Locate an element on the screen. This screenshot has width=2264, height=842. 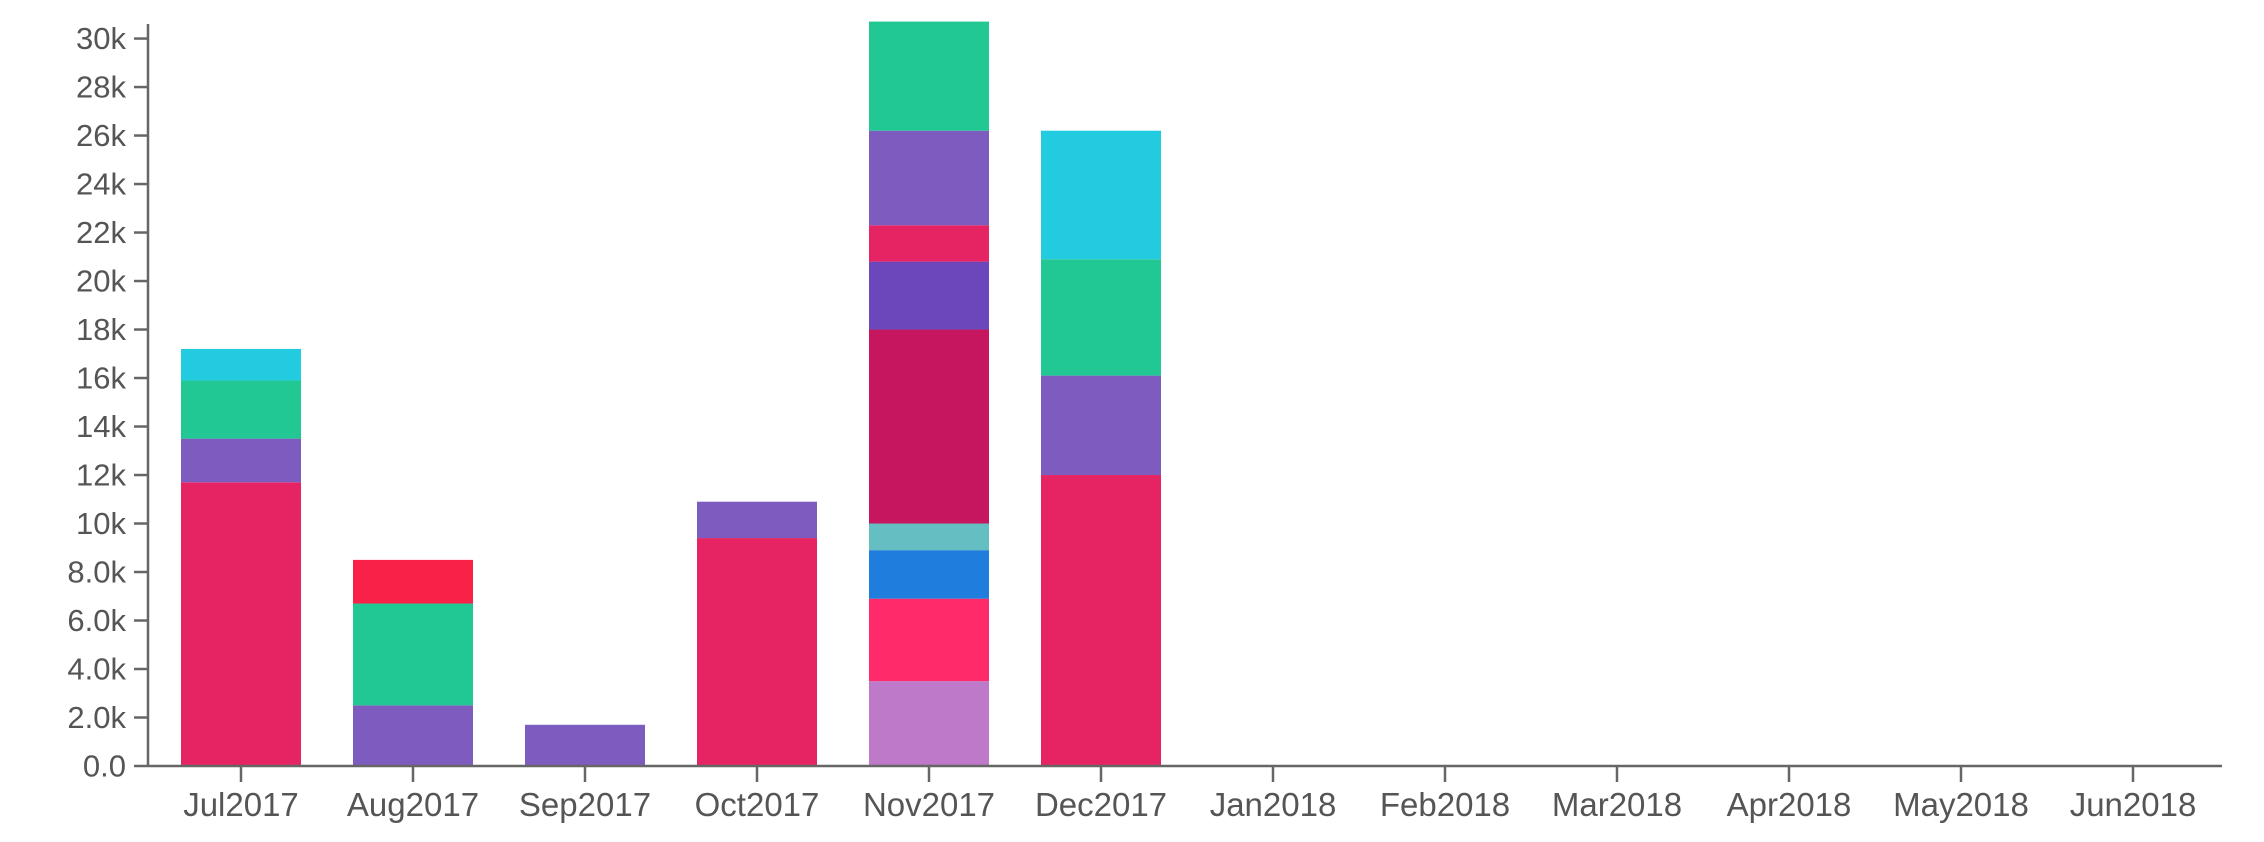
y-tick-label: 16k is located at coordinates (101, 378).